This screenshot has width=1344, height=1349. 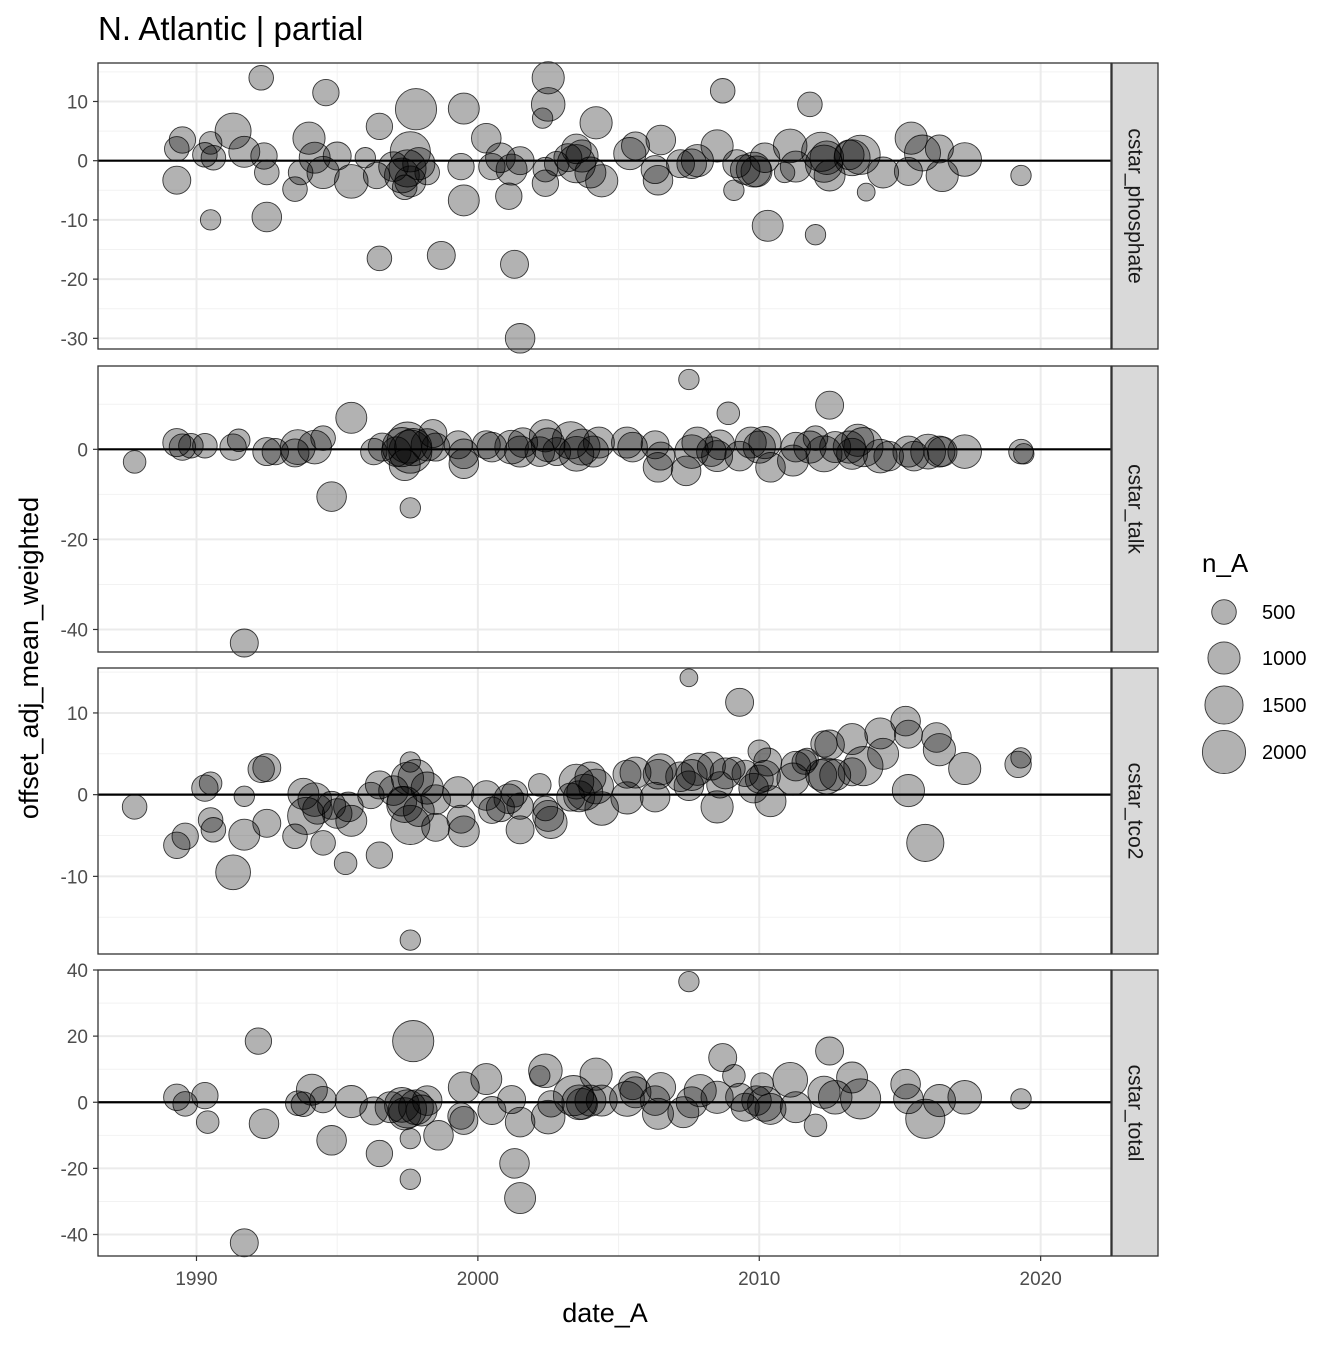 What do you see at coordinates (77, 971) in the screenshot?
I see `y-tick-label: 40` at bounding box center [77, 971].